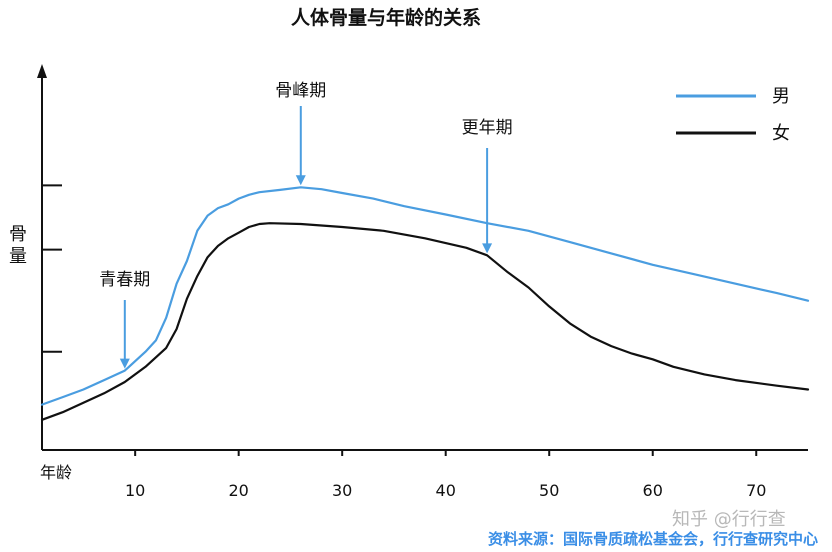  What do you see at coordinates (42, 71) in the screenshot?
I see `y-axis-arrow` at bounding box center [42, 71].